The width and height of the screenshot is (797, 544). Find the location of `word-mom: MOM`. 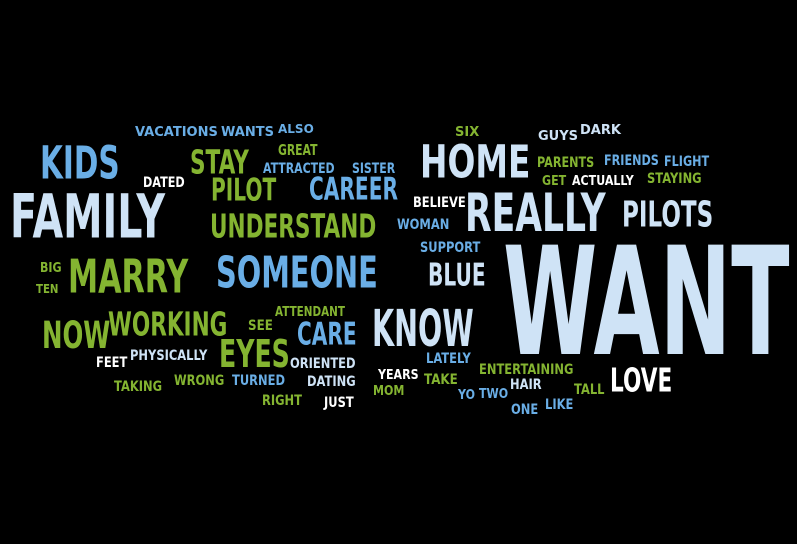

word-mom: MOM is located at coordinates (389, 391).